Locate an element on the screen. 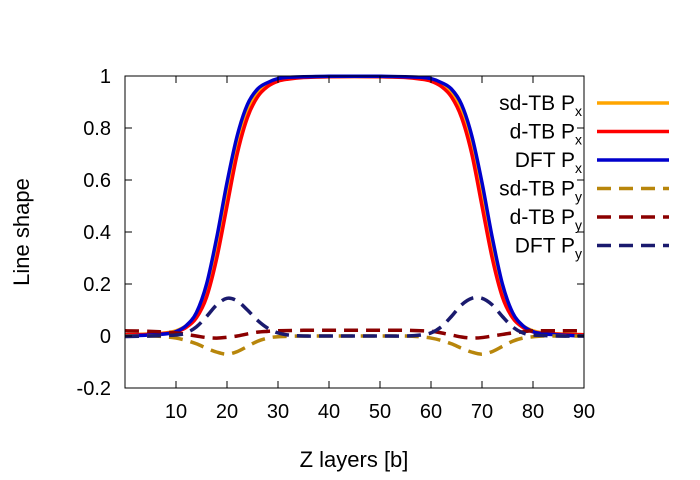 Image resolution: width=700 pixels, height=480 pixels. legend-label: sd-TB Px is located at coordinates (540, 105).